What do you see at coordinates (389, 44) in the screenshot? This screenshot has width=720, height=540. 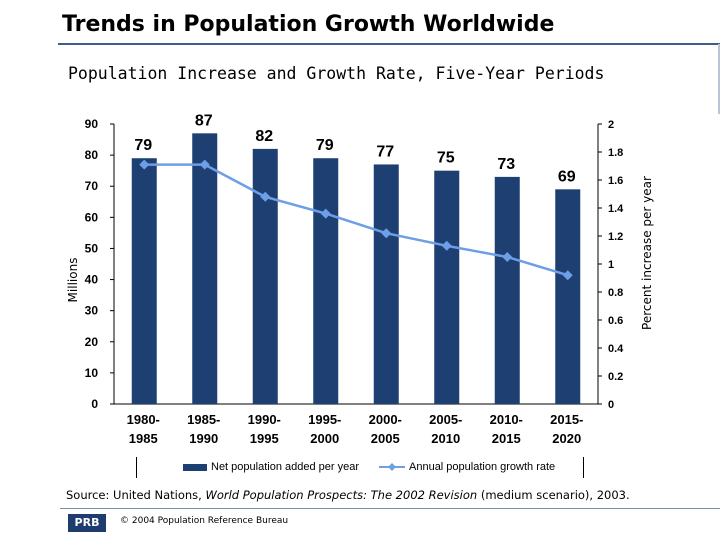 I see `title-divider` at bounding box center [389, 44].